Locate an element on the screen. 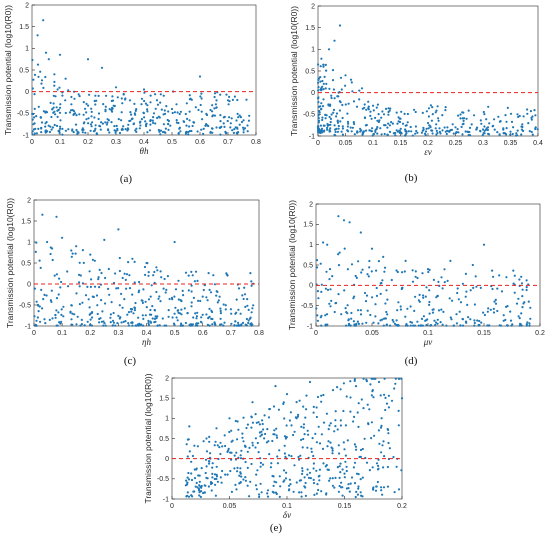  y-tick-label: 2 is located at coordinates (313, 6).